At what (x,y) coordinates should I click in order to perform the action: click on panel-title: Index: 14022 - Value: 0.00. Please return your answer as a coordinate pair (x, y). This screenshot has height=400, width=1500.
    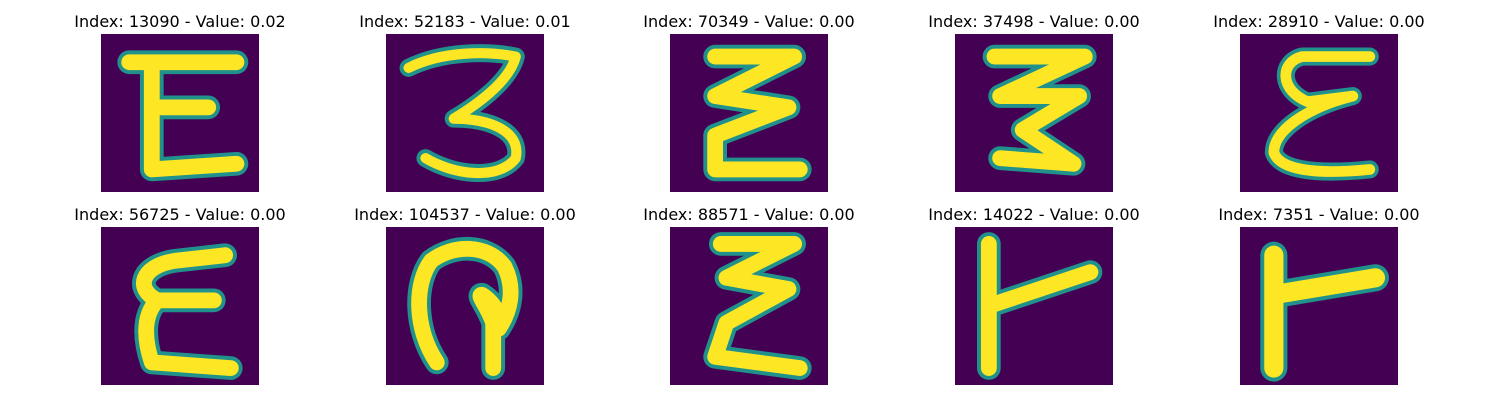
    Looking at the image, I should click on (1034, 214).